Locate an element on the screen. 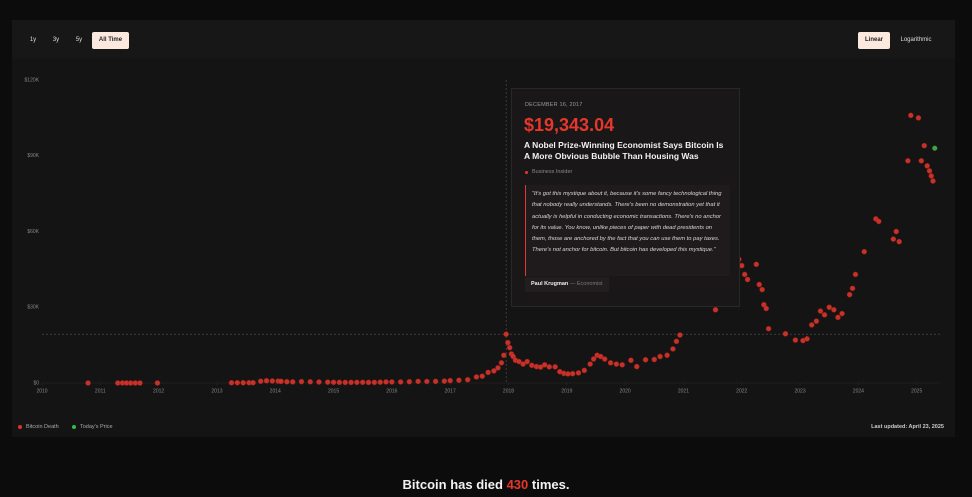  x-tick-label: 2020 is located at coordinates (625, 391).